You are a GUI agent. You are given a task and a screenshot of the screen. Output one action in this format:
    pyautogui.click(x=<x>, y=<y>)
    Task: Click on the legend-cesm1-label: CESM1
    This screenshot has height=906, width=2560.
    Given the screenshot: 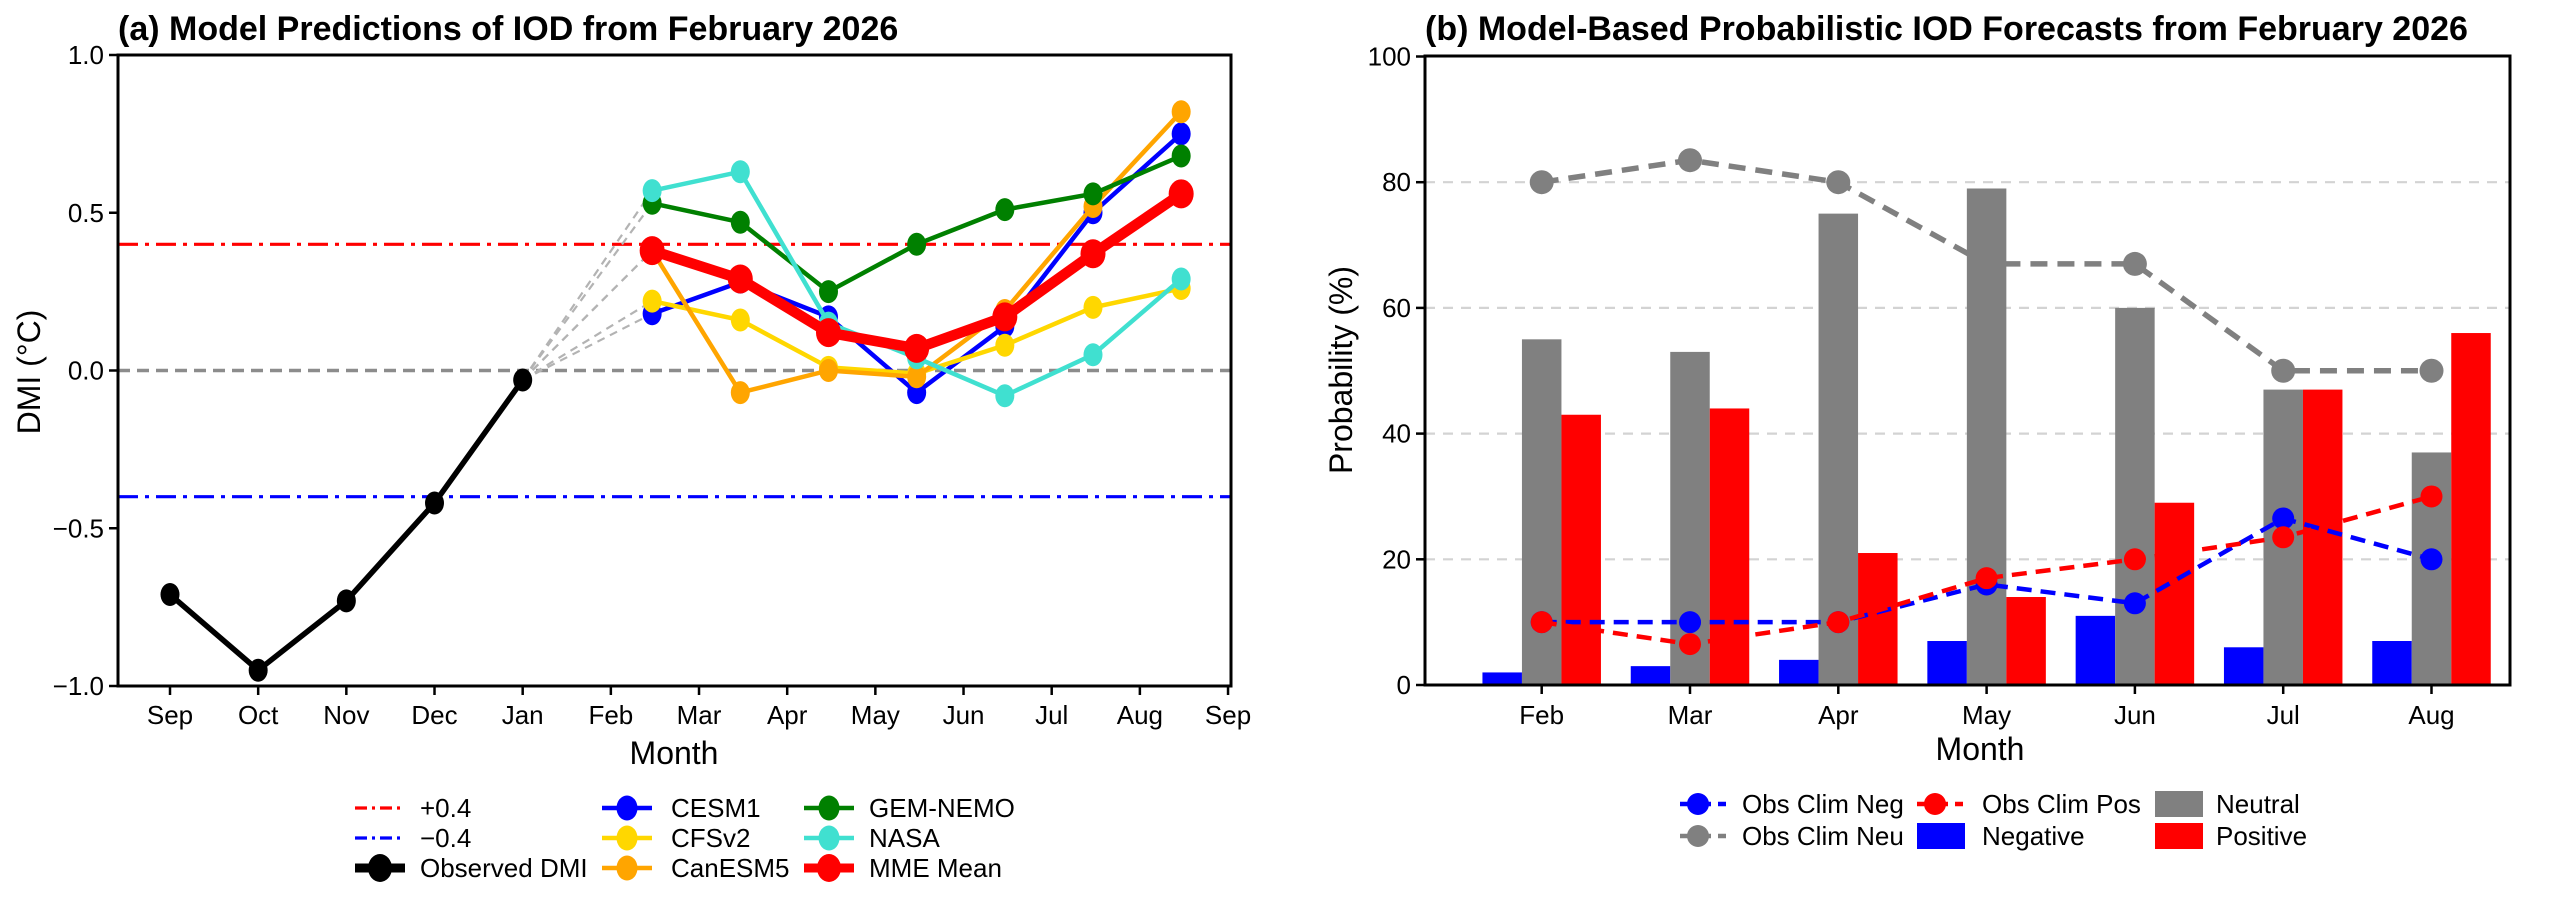 What is the action you would take?
    pyautogui.click(x=716, y=808)
    